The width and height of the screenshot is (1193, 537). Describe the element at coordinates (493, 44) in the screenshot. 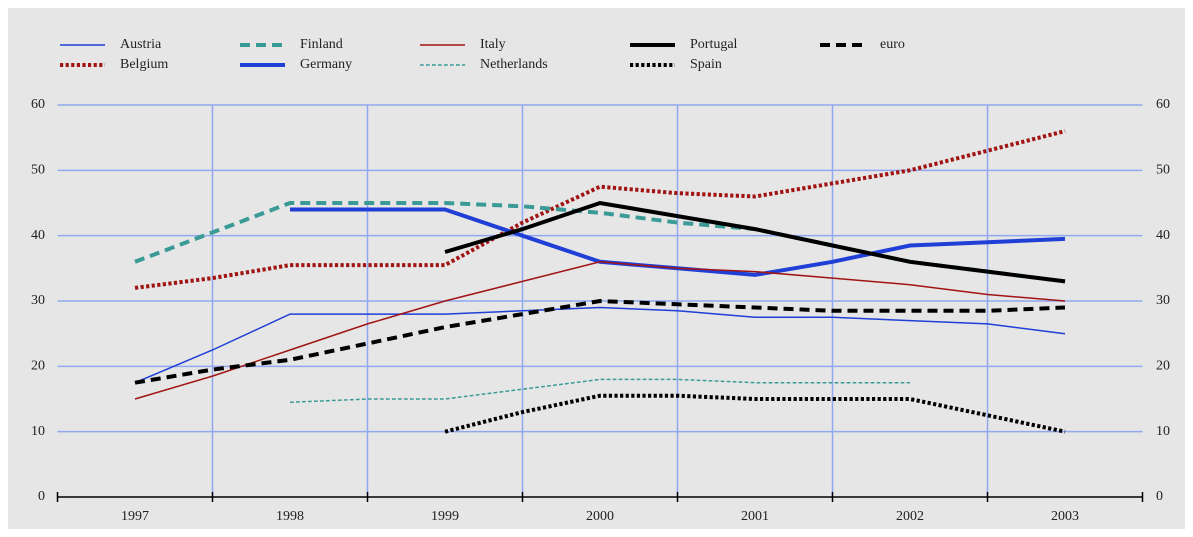

I see `legend-label: Italy` at that location.